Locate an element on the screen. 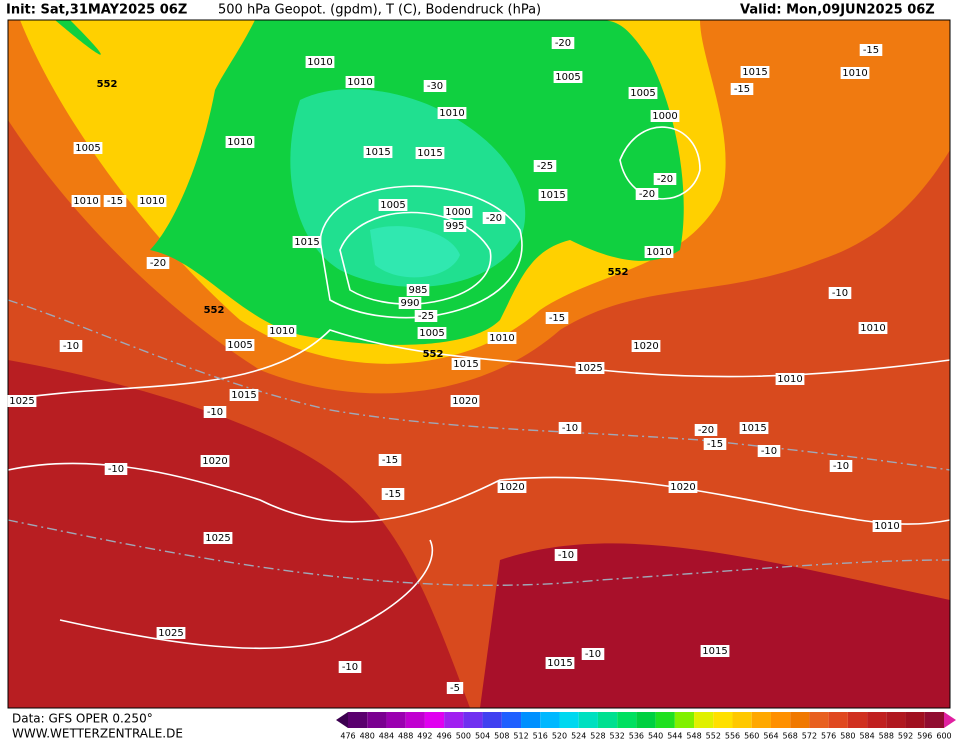 The height and width of the screenshot is (741, 959). colorbar-tick-label: 572 is located at coordinates (809, 736).